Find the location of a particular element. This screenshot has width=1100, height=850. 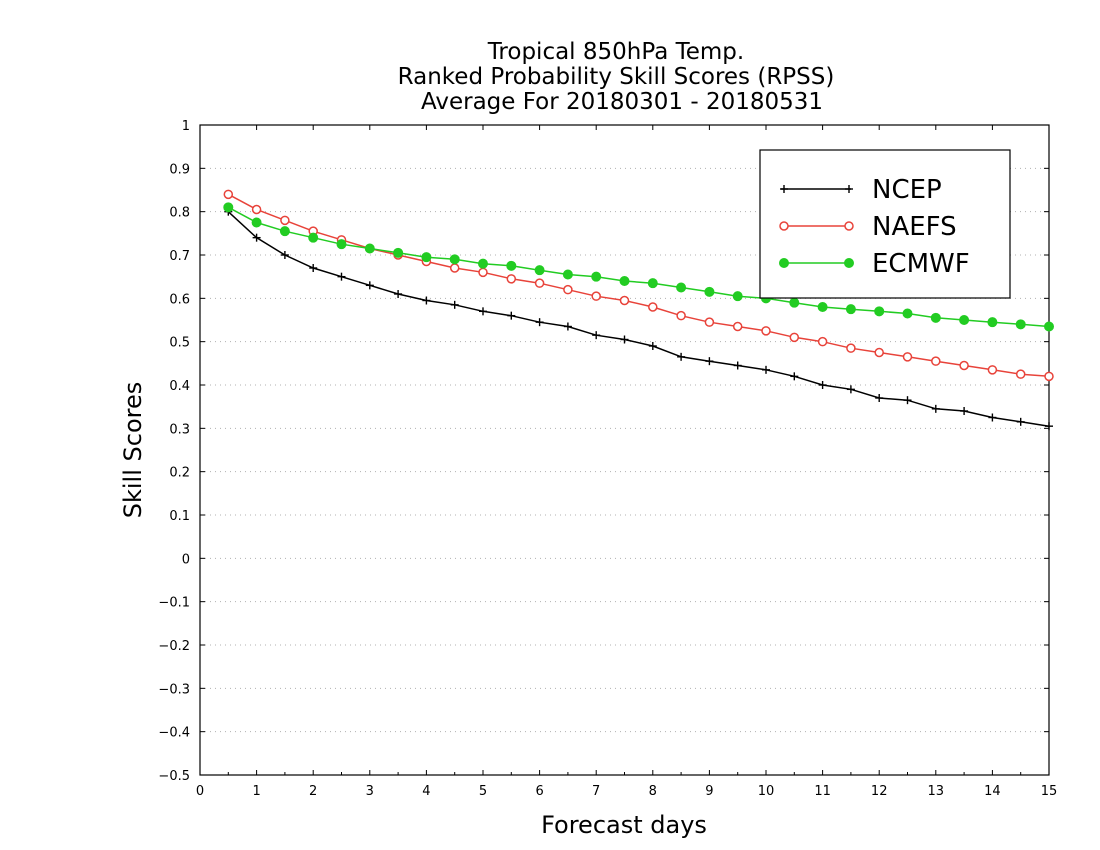

x-tick-label: 3 is located at coordinates (370, 791).